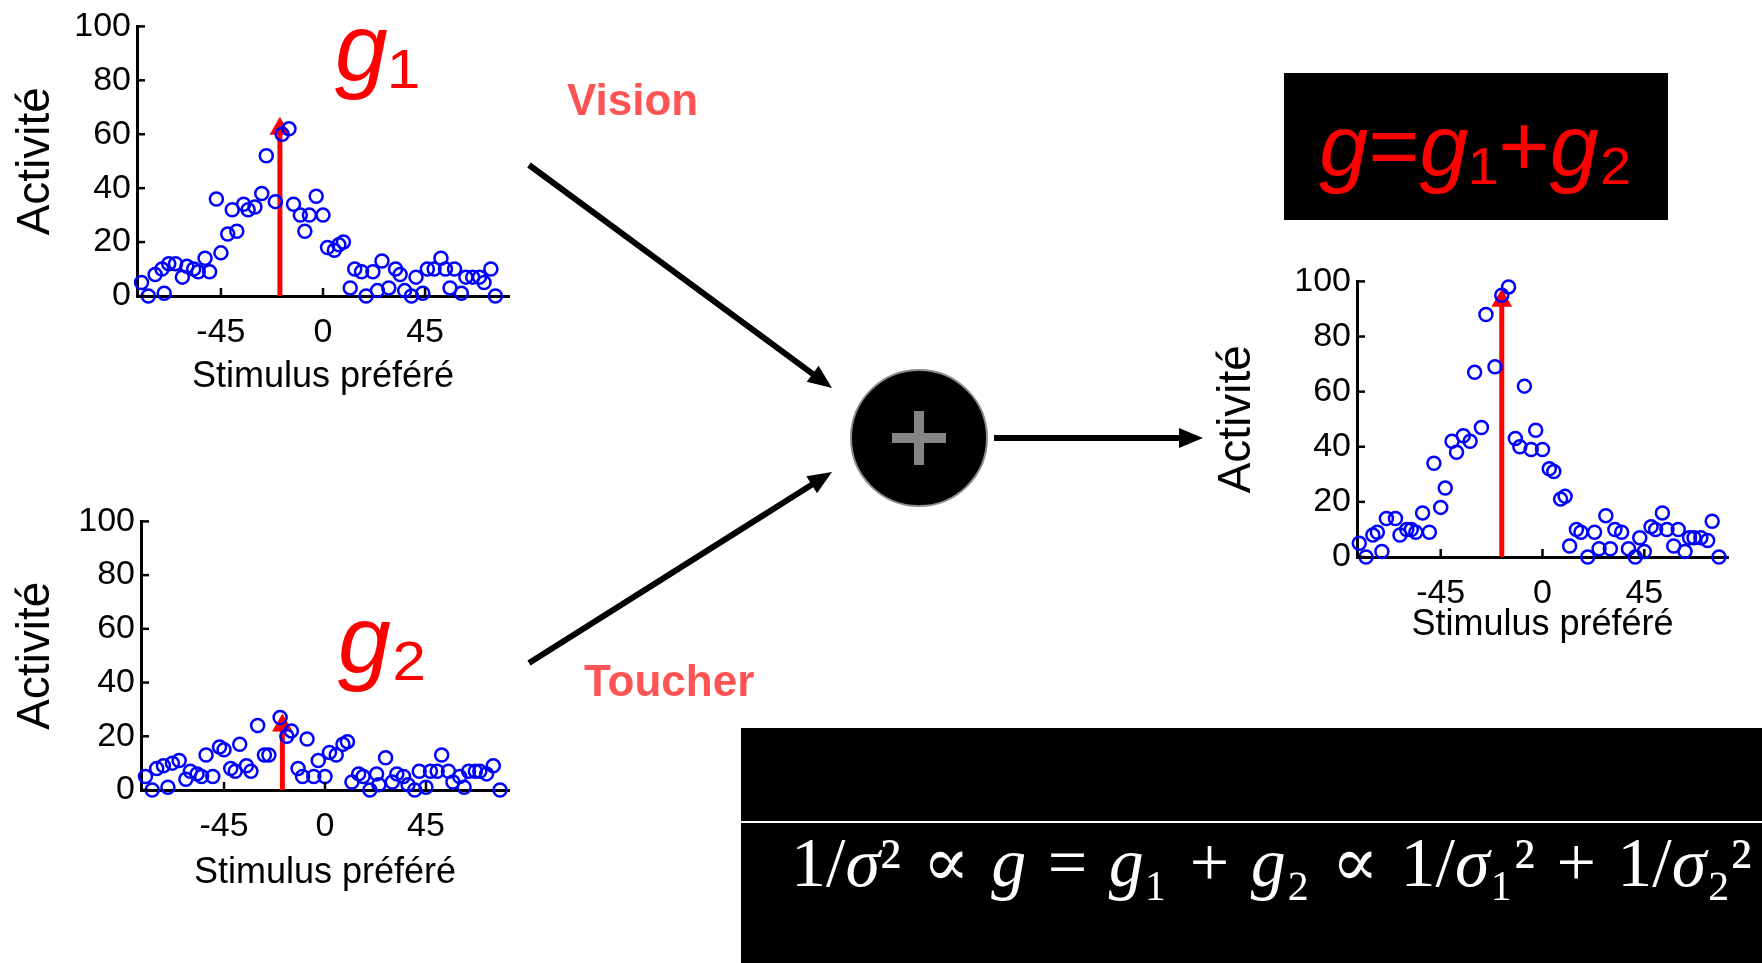 Image resolution: width=1762 pixels, height=963 pixels. I want to click on text: Toucher, so click(669, 680).